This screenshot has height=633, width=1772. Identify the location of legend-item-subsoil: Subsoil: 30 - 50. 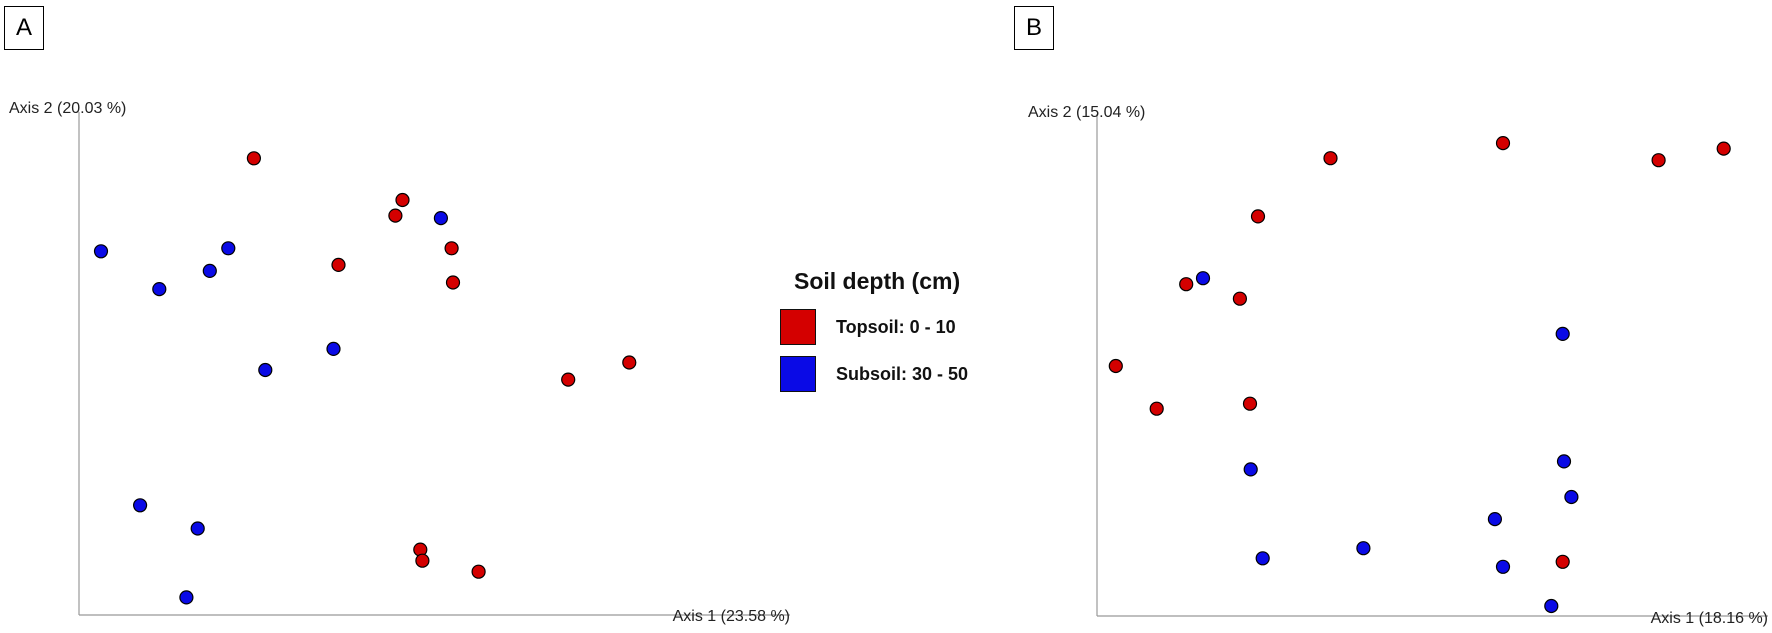
(895, 374).